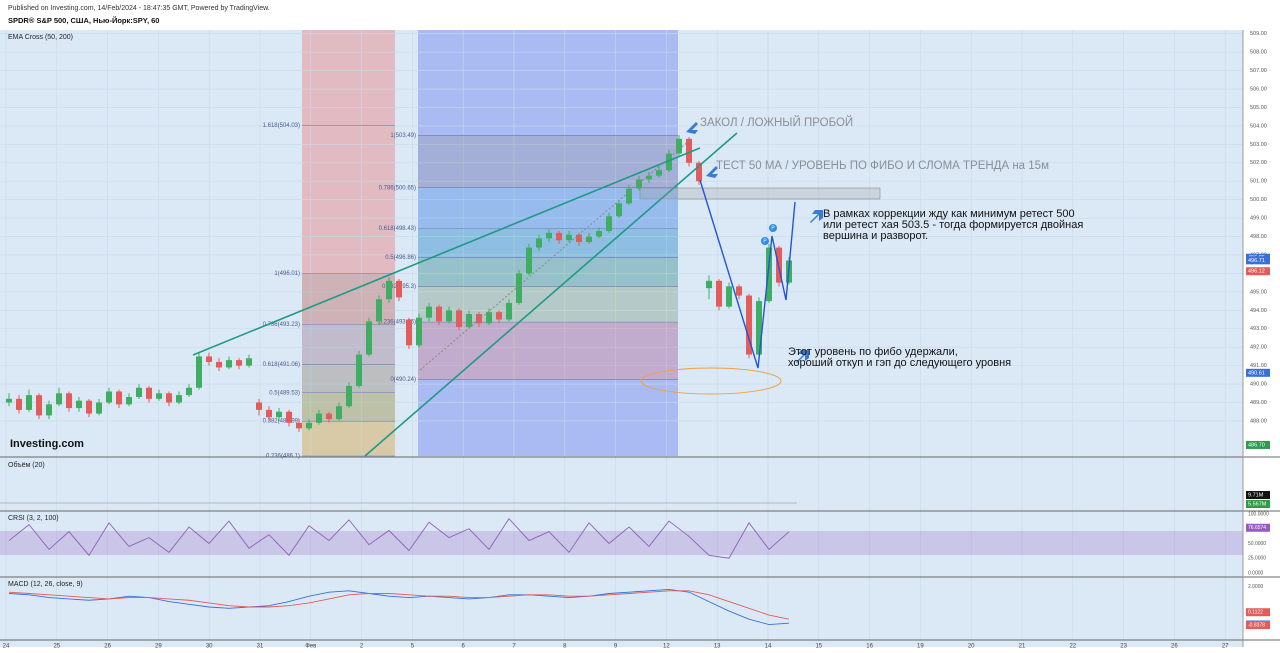  What do you see at coordinates (1258, 200) in the screenshot?
I see `y-tick-label: 500.00` at bounding box center [1258, 200].